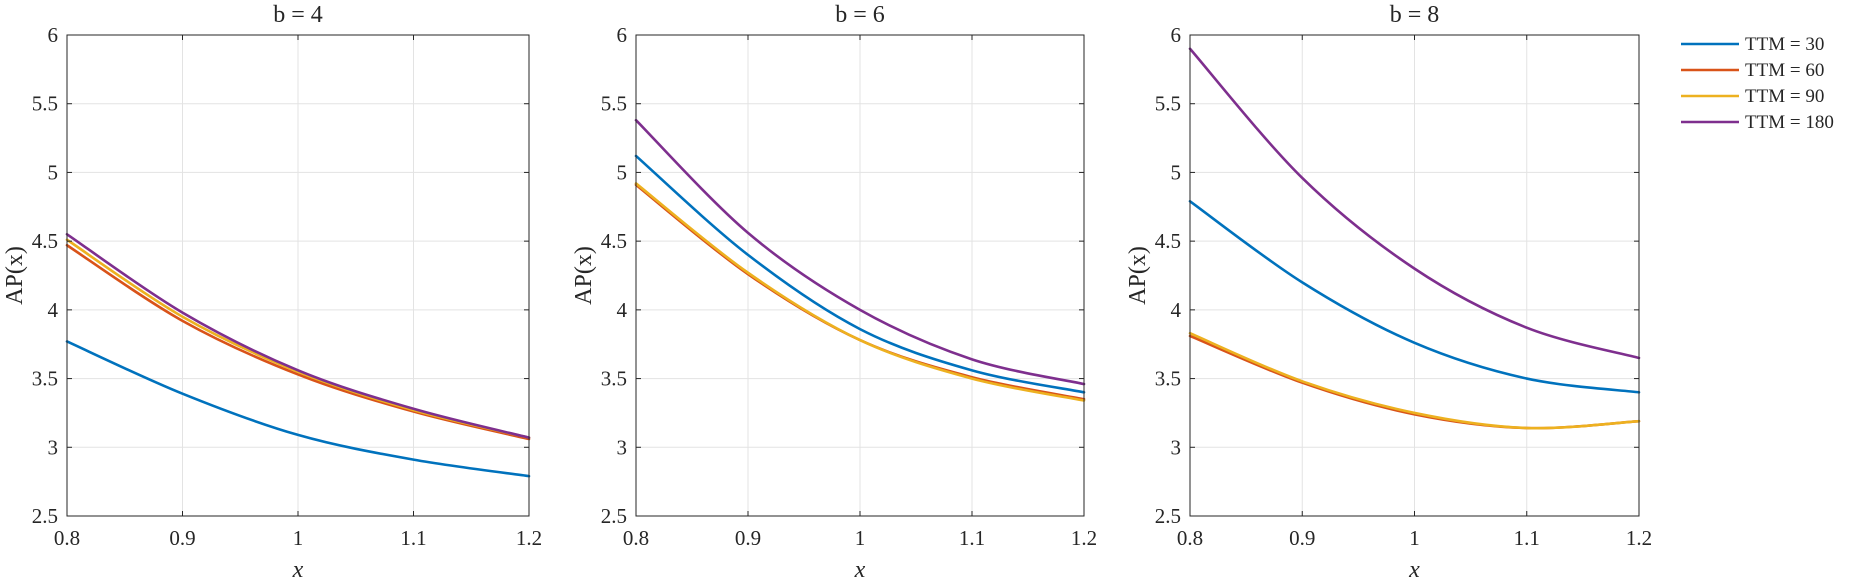  I want to click on legend-entry-label: TTM = 60, so click(1784, 70).